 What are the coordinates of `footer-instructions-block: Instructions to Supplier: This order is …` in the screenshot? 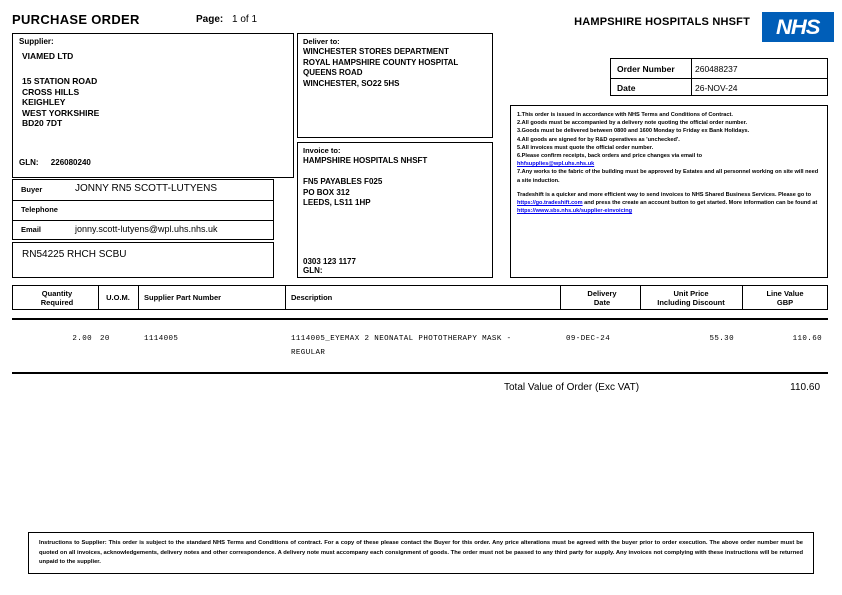 It's located at (421, 553).